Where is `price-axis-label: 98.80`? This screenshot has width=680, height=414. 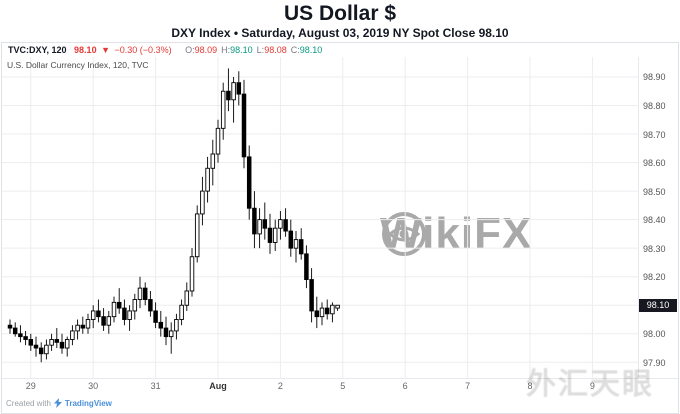 price-axis-label: 98.80 is located at coordinates (654, 106).